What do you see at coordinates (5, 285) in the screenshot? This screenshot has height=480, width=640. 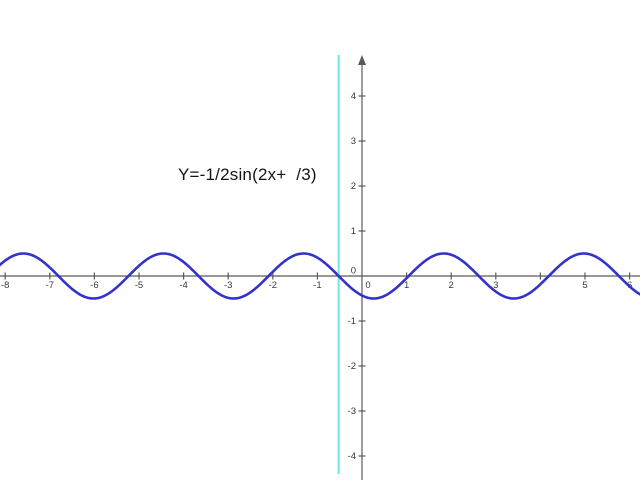 I see `x-tick-label: -8` at bounding box center [5, 285].